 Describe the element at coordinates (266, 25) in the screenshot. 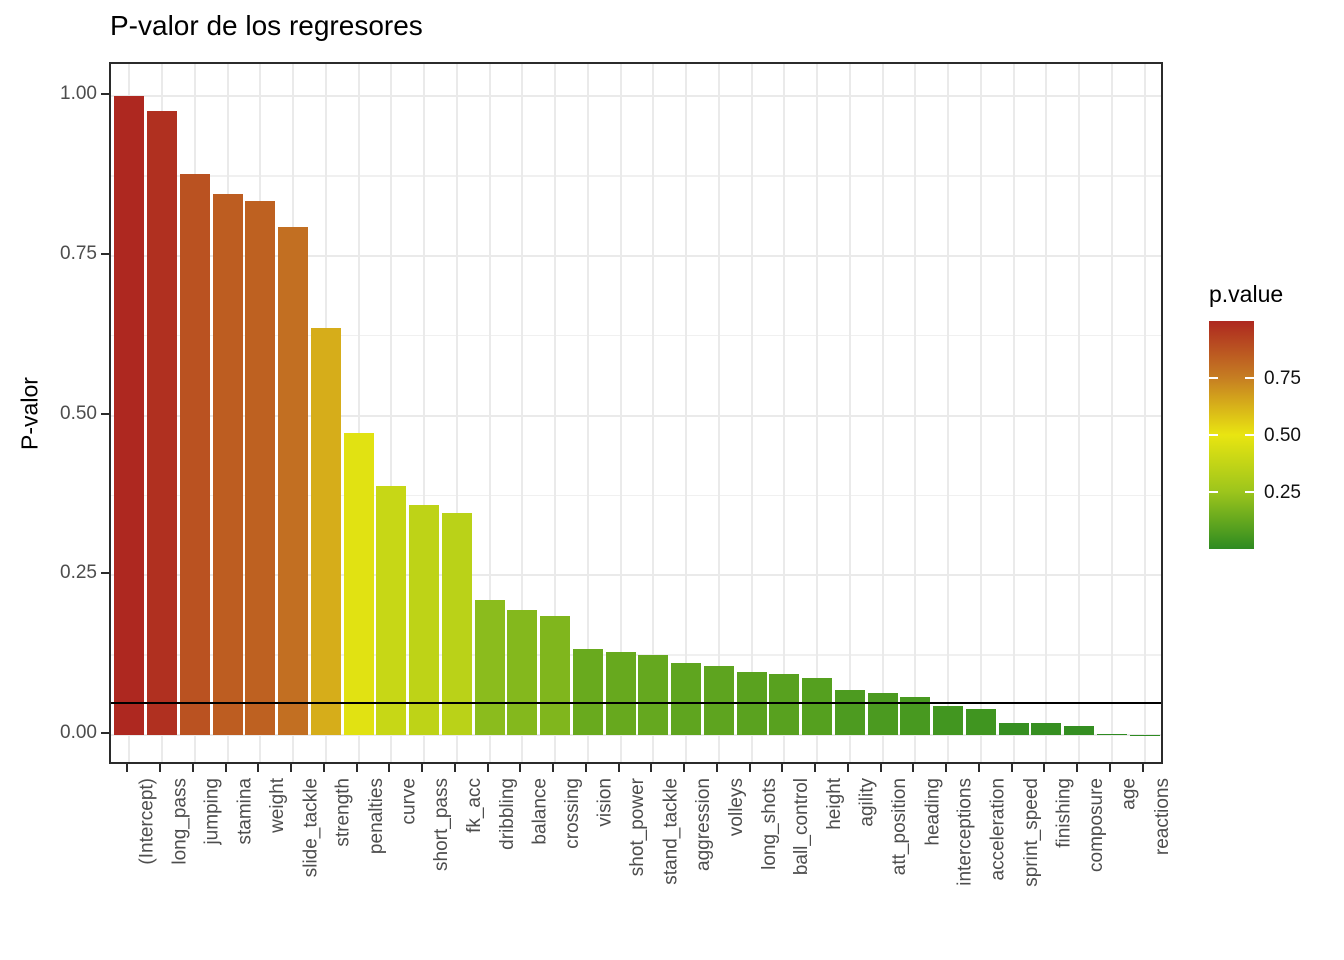

I see `chart-title: P-valor de los regresores` at that location.